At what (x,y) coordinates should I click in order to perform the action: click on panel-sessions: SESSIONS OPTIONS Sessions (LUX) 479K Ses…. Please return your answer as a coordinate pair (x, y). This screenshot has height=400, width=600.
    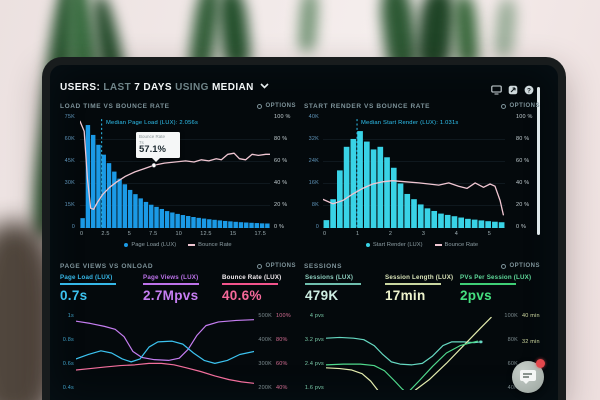
    Looking at the image, I should click on (422, 330).